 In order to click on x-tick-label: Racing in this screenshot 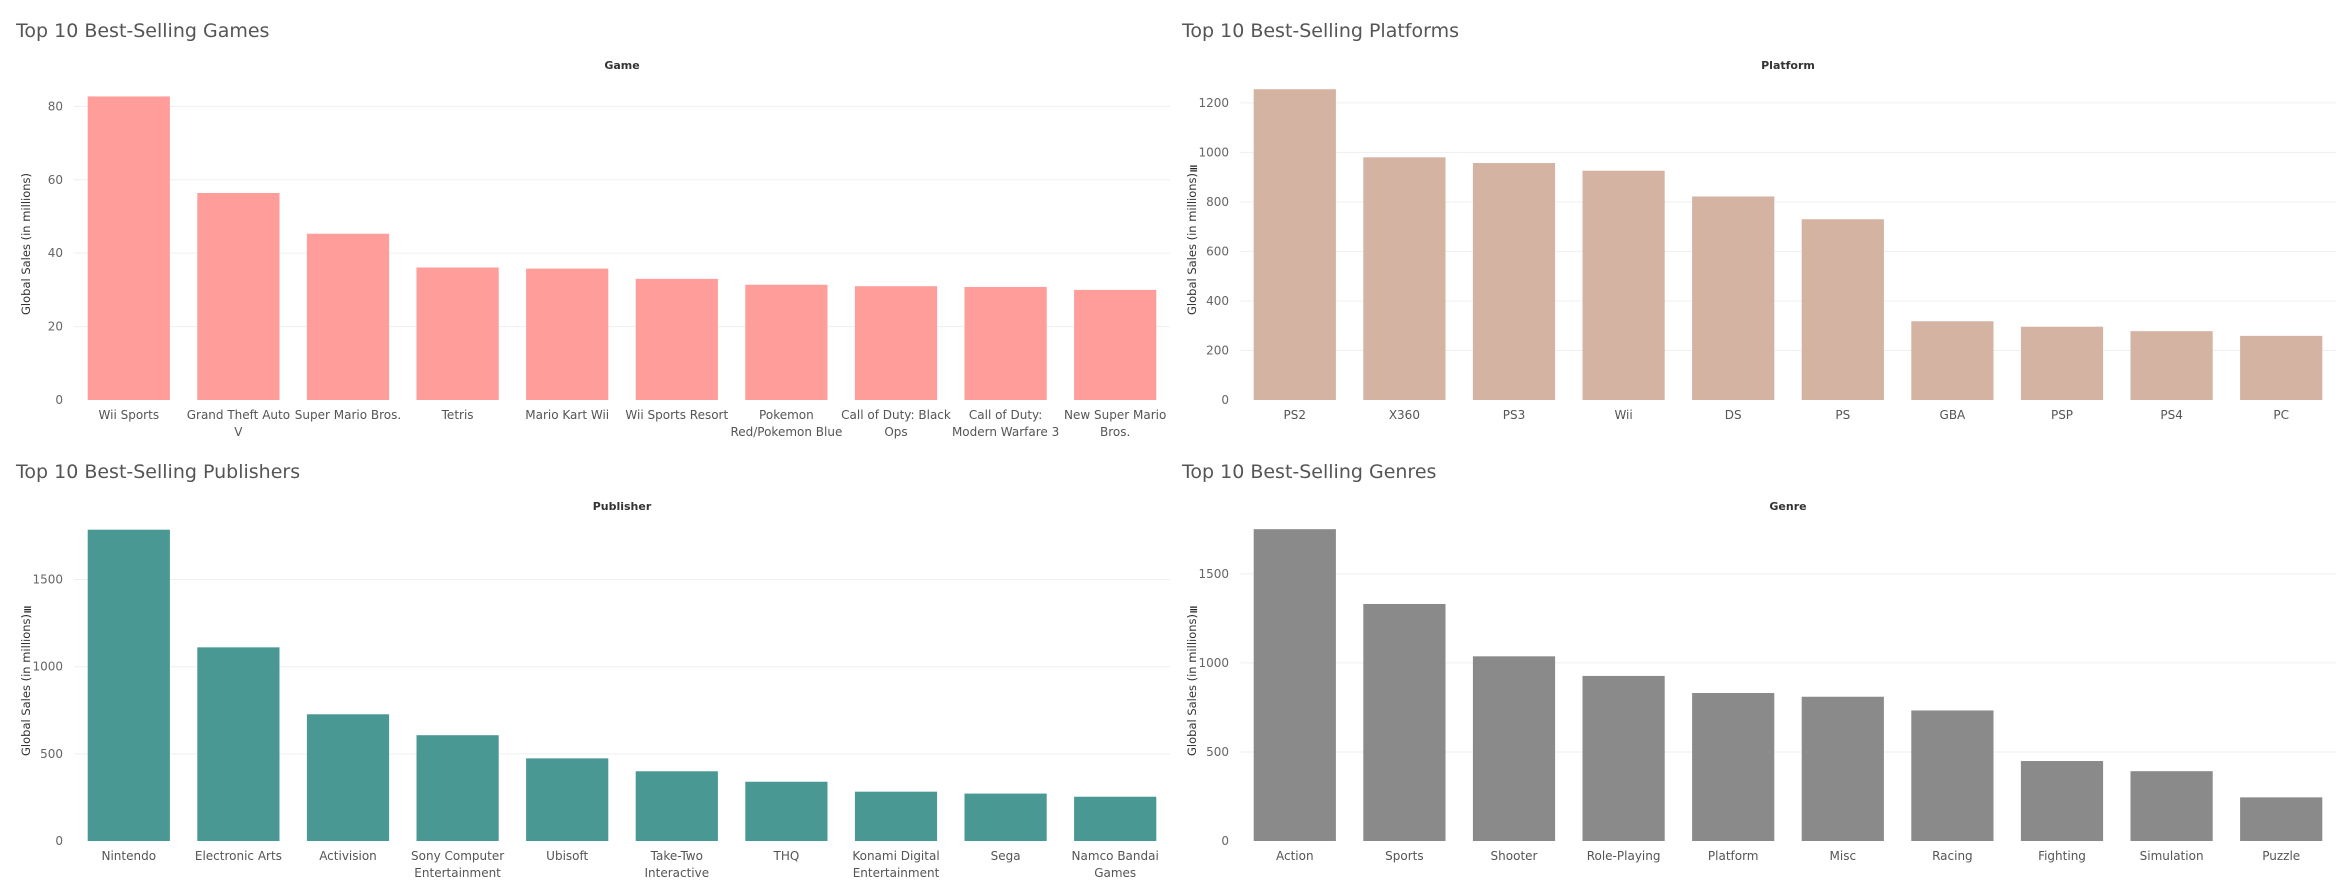, I will do `click(1952, 856)`.